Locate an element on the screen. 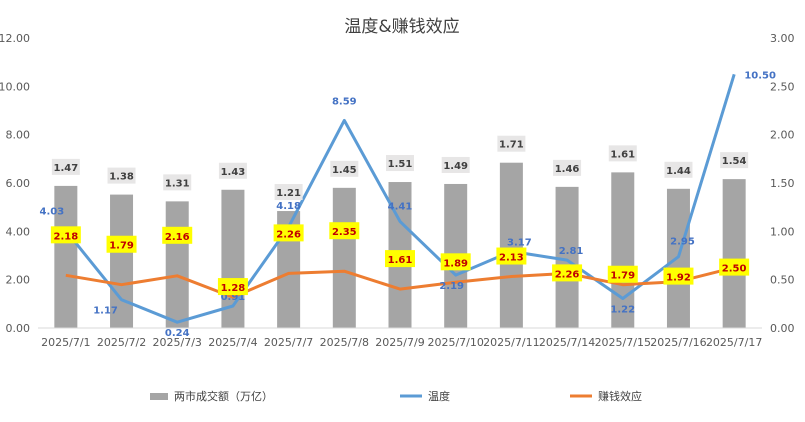 The image size is (805, 422). x-tick-label: 2025/7/4 is located at coordinates (232, 342).